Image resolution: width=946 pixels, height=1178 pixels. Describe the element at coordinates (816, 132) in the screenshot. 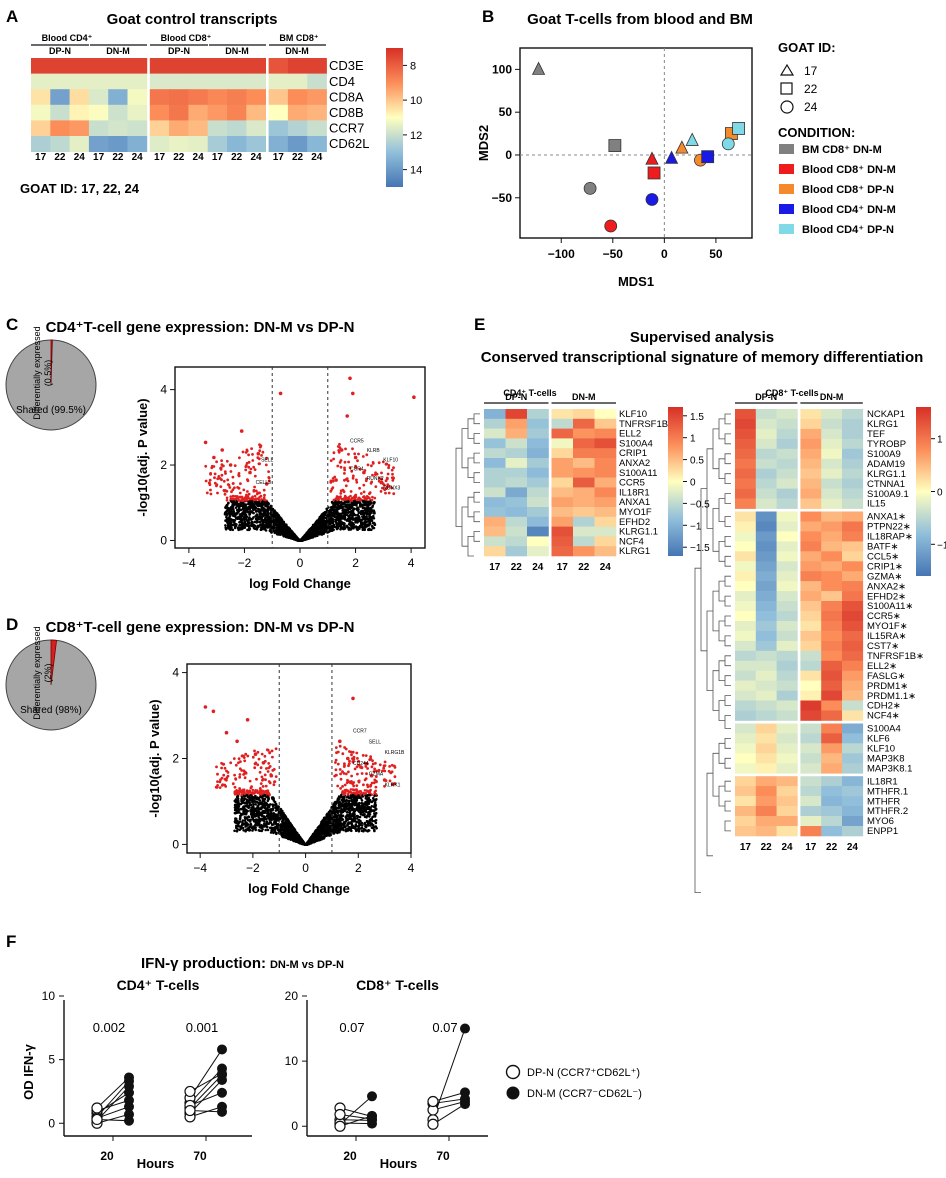

I see `legend-condition-title: CONDITION:` at that location.